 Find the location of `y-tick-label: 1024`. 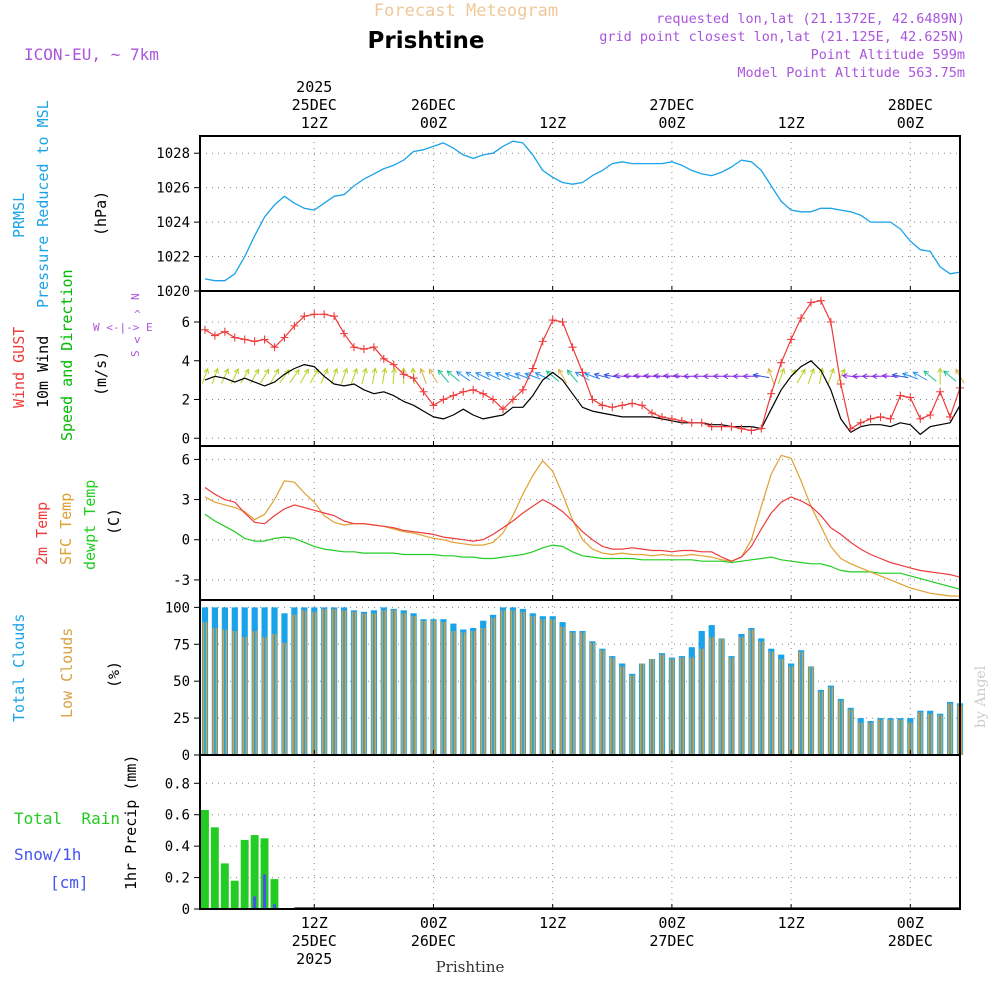

y-tick-label: 1024 is located at coordinates (173, 223).